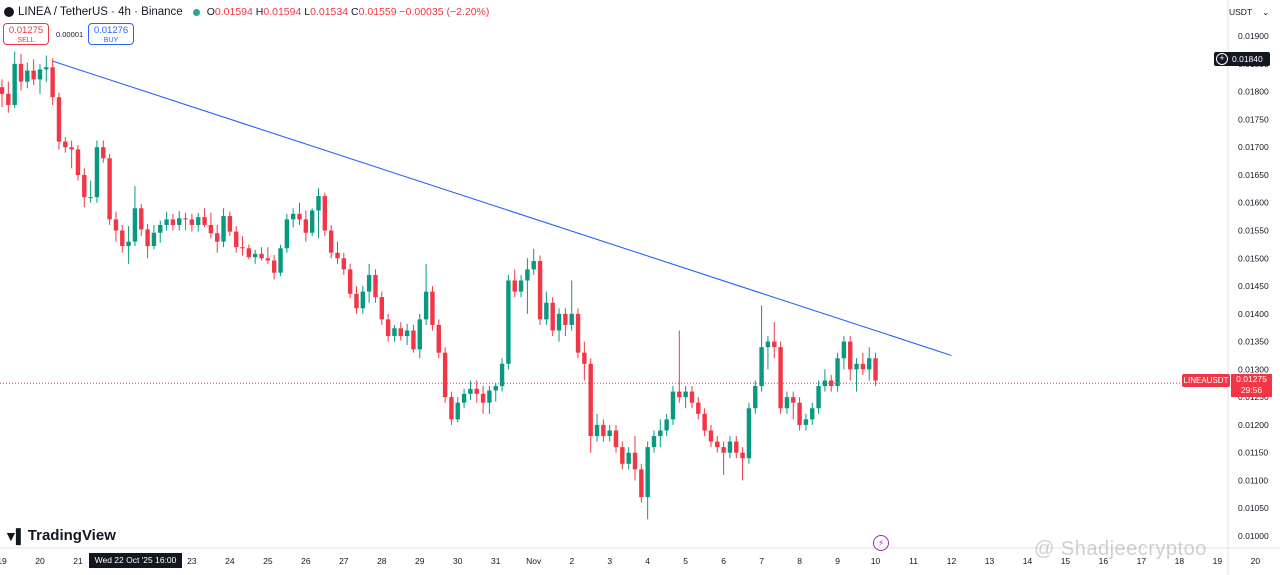 The image size is (1280, 575). What do you see at coordinates (952, 561) in the screenshot?
I see `time-tick-label: 12` at bounding box center [952, 561].